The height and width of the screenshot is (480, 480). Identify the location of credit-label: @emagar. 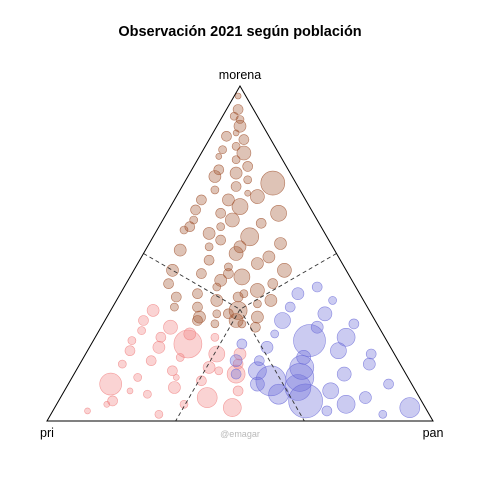
(240, 434).